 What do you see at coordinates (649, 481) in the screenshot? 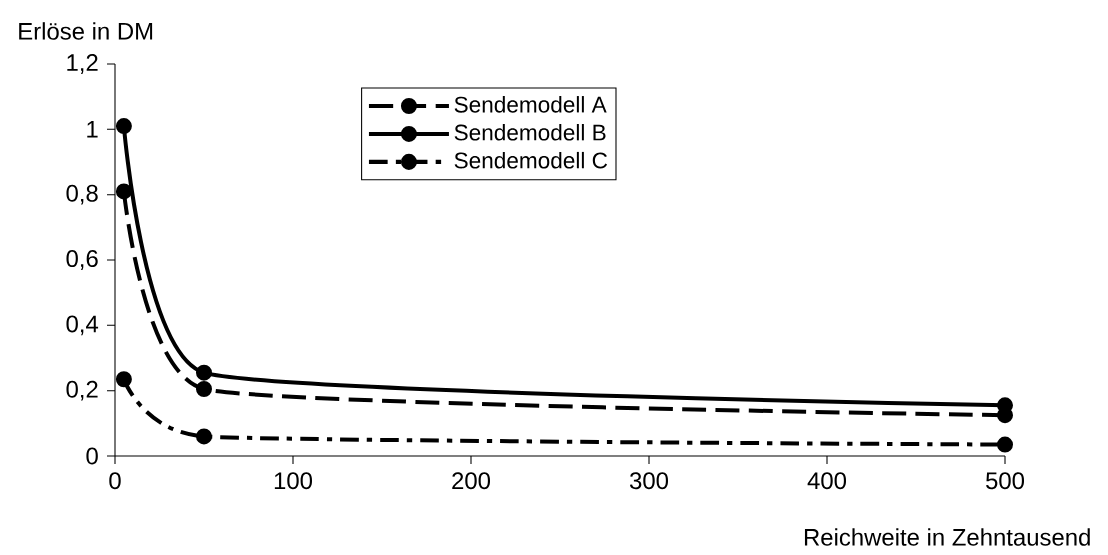
I see `x-tick-label: 300` at bounding box center [649, 481].